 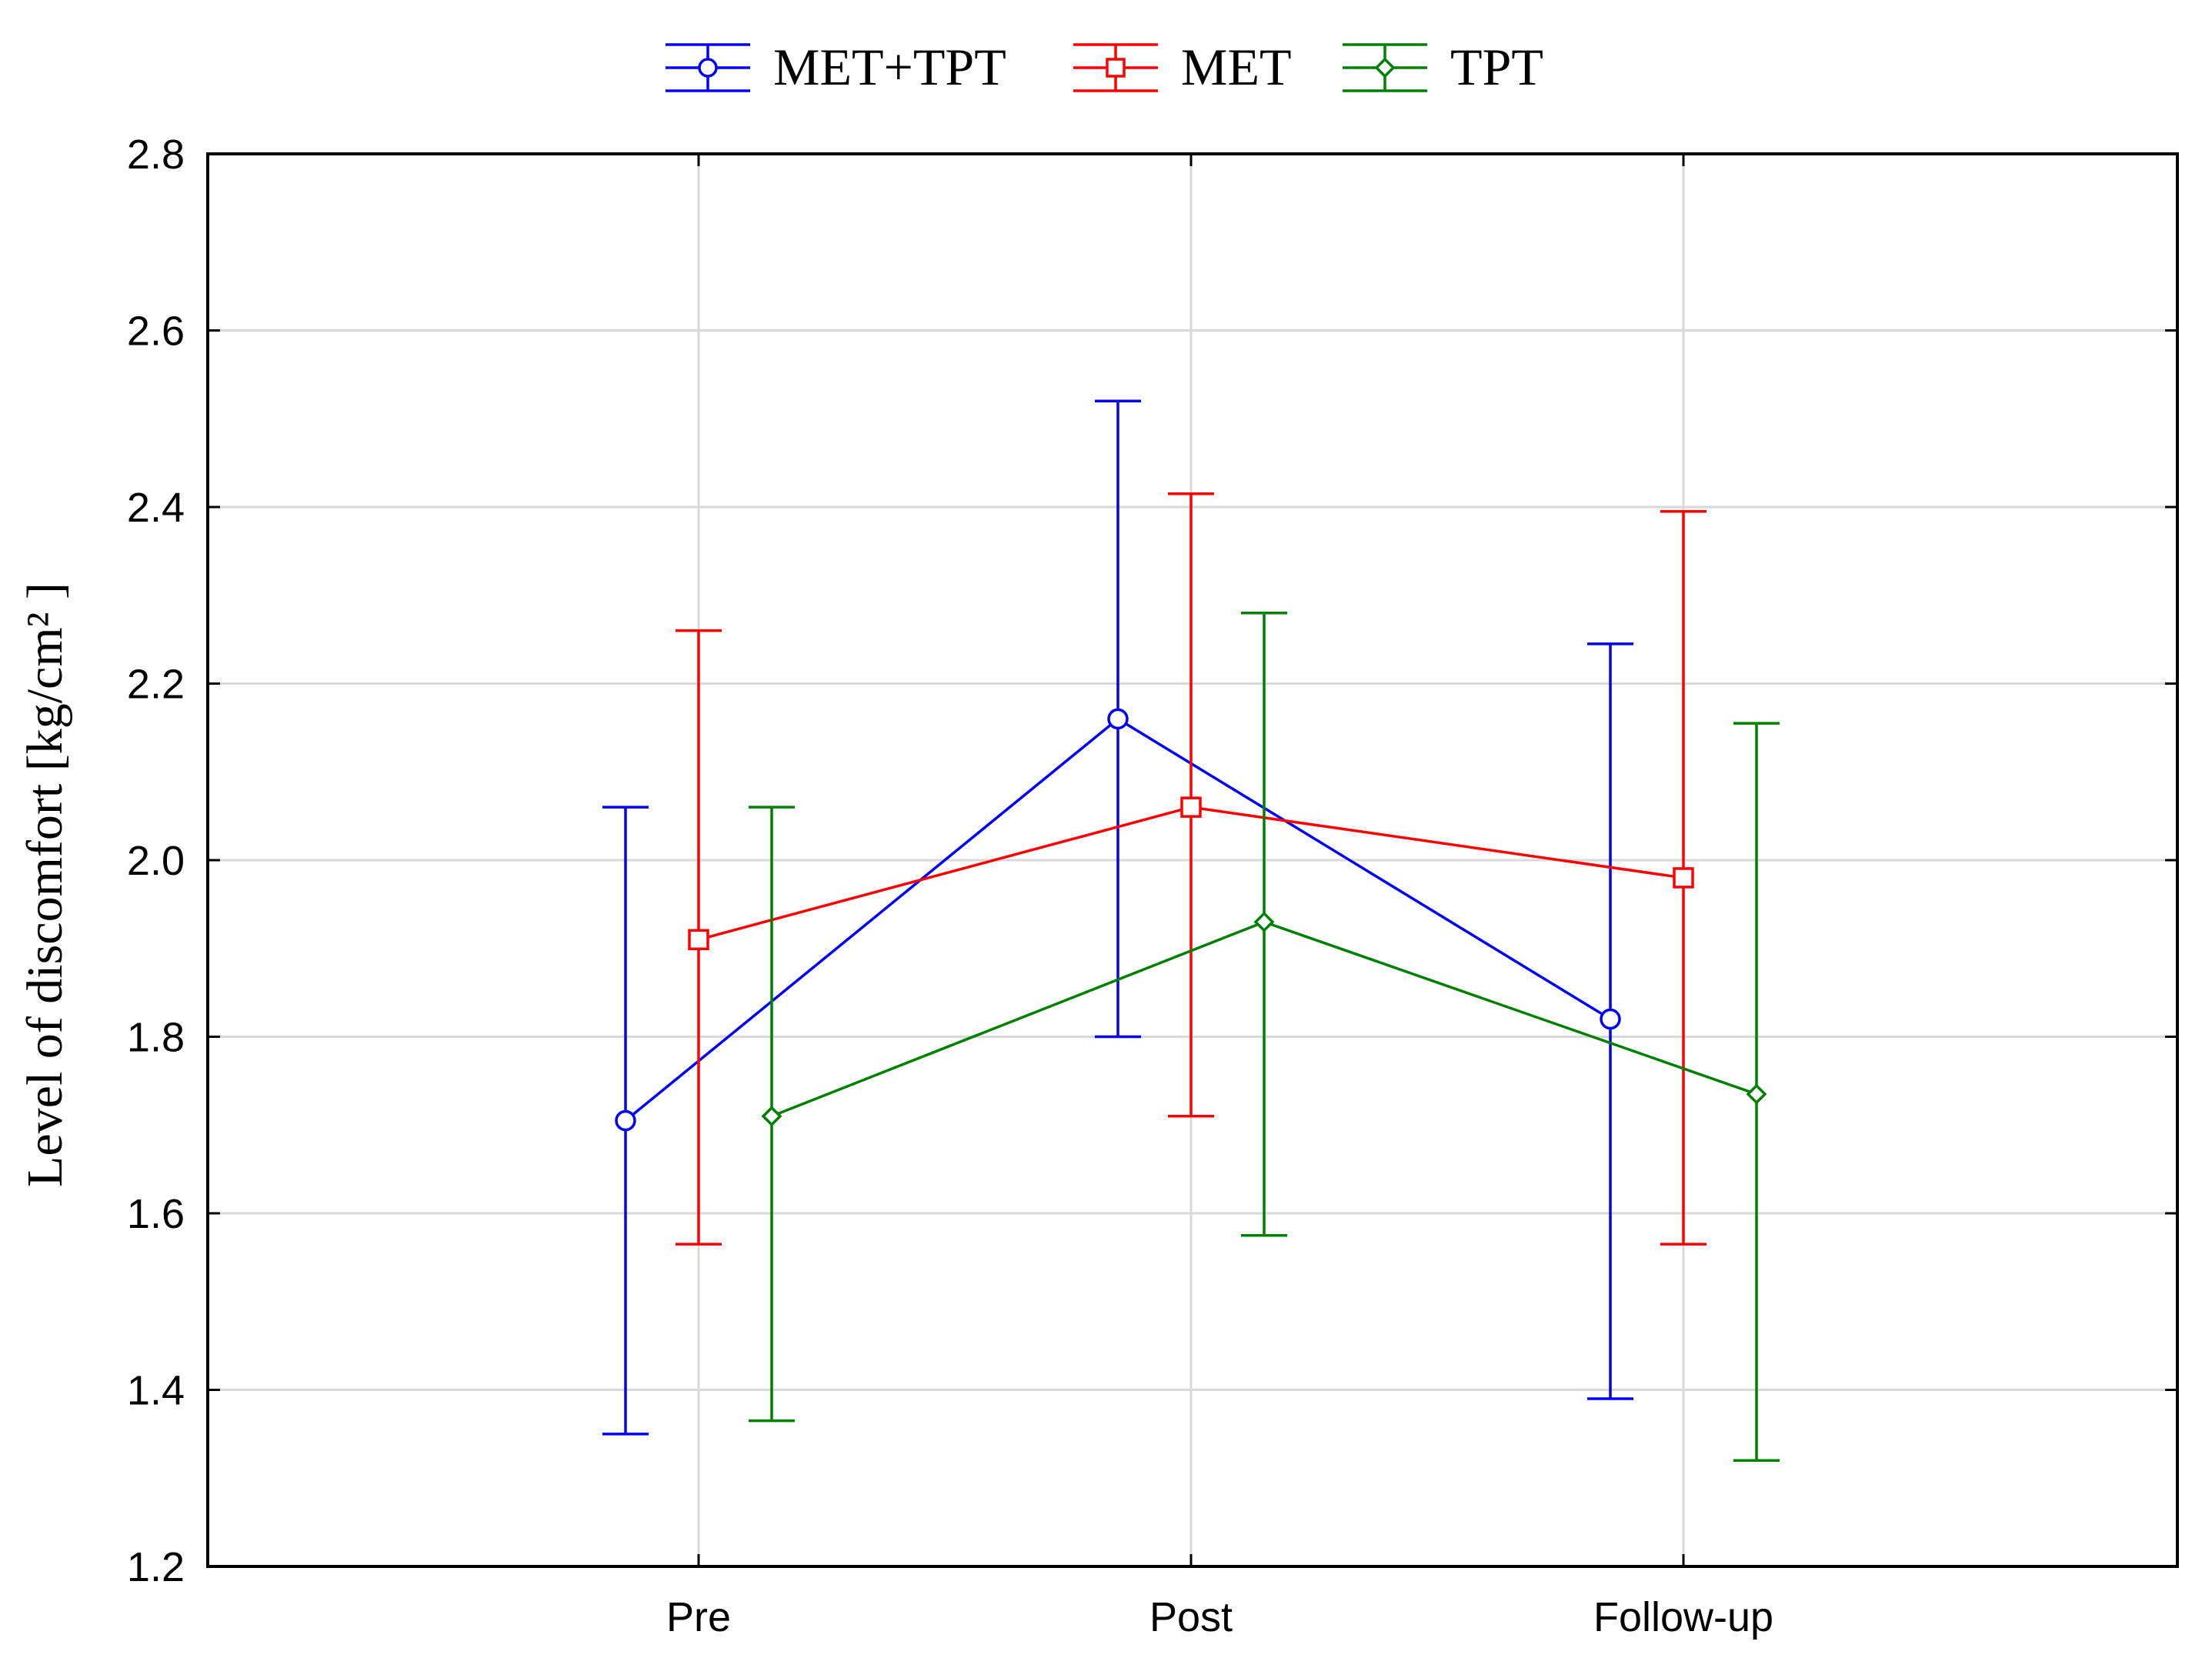 What do you see at coordinates (698, 1617) in the screenshot?
I see `x-tick-label: Pre` at bounding box center [698, 1617].